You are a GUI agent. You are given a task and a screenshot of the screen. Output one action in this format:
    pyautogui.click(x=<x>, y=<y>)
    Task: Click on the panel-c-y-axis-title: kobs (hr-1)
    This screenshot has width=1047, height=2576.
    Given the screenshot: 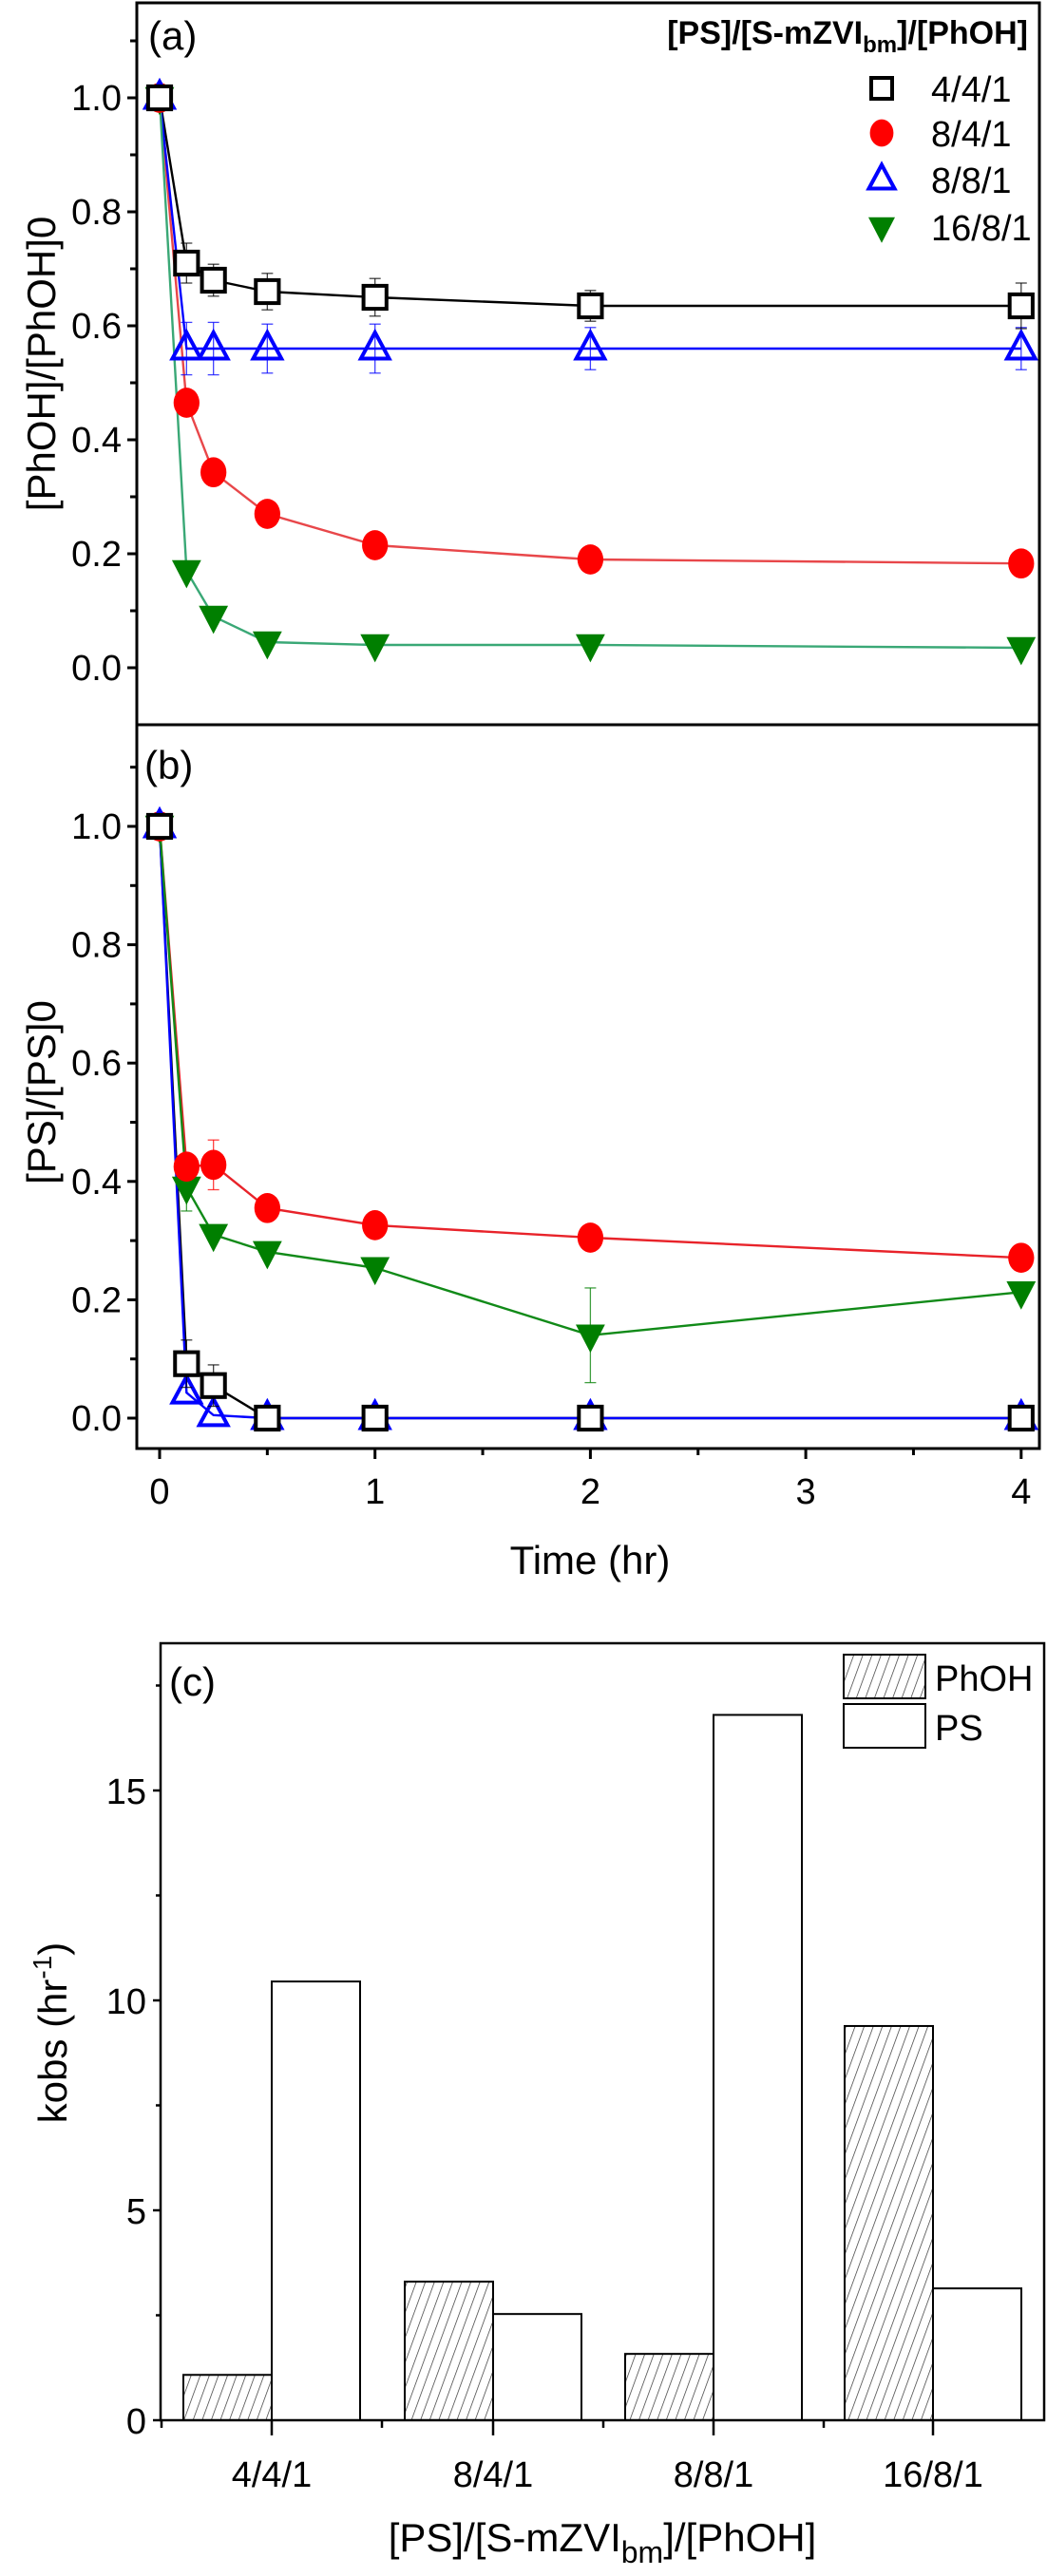 What is the action you would take?
    pyautogui.click(x=51, y=2033)
    